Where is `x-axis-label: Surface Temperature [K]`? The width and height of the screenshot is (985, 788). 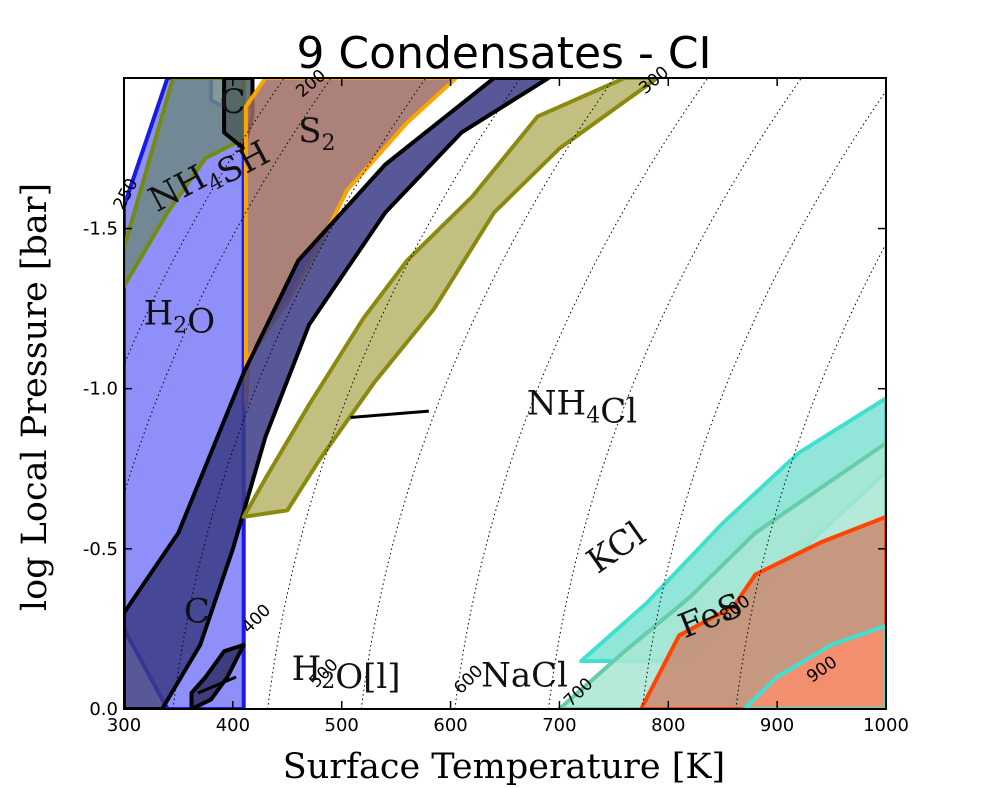 x-axis-label: Surface Temperature [K] is located at coordinates (504, 767).